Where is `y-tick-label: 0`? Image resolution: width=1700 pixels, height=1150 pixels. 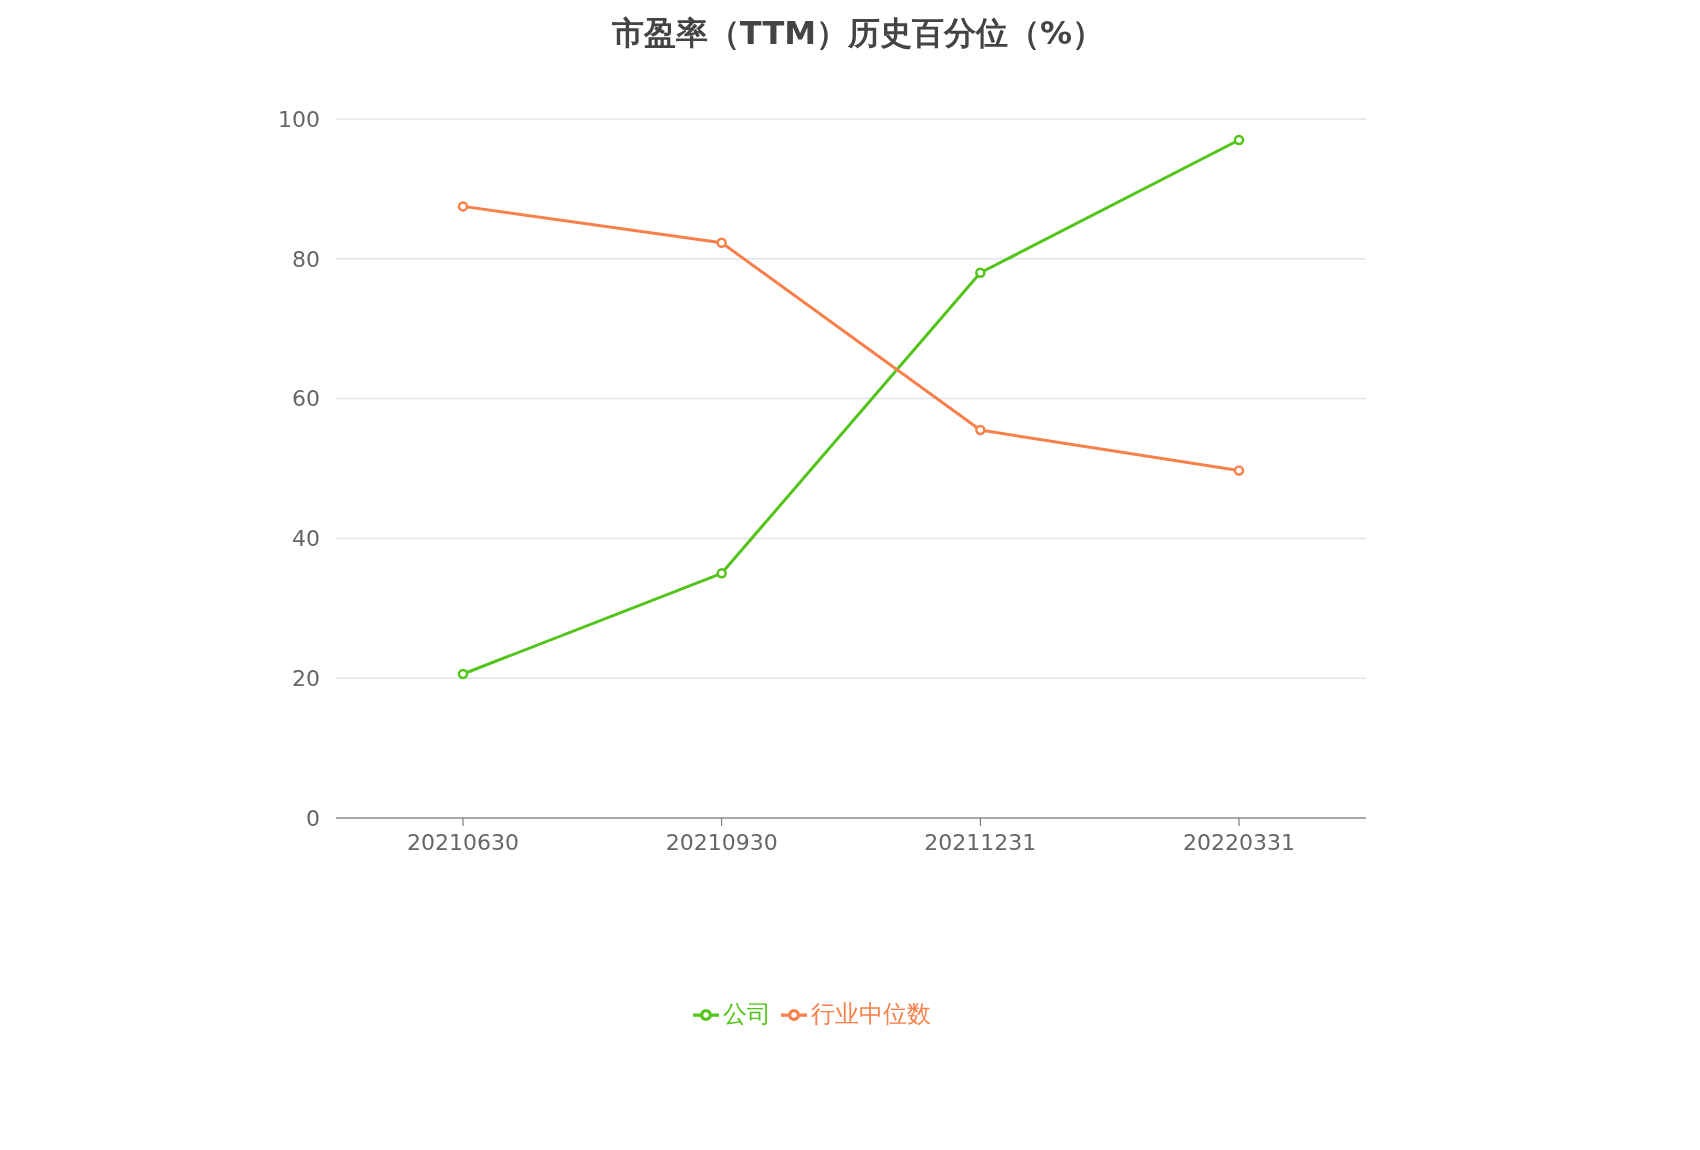
y-tick-label: 0 is located at coordinates (313, 818).